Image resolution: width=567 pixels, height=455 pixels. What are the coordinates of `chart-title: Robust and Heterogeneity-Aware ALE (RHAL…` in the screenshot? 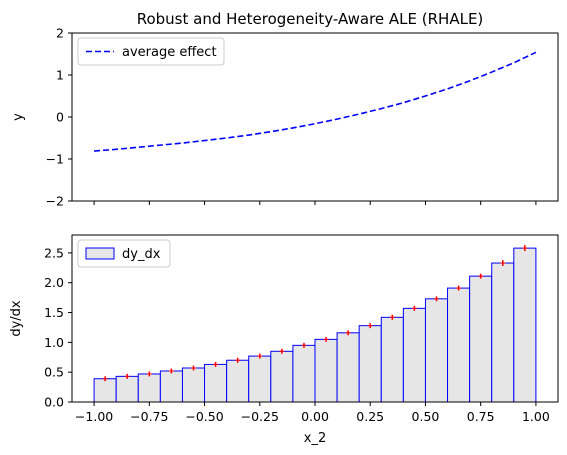 It's located at (310, 19).